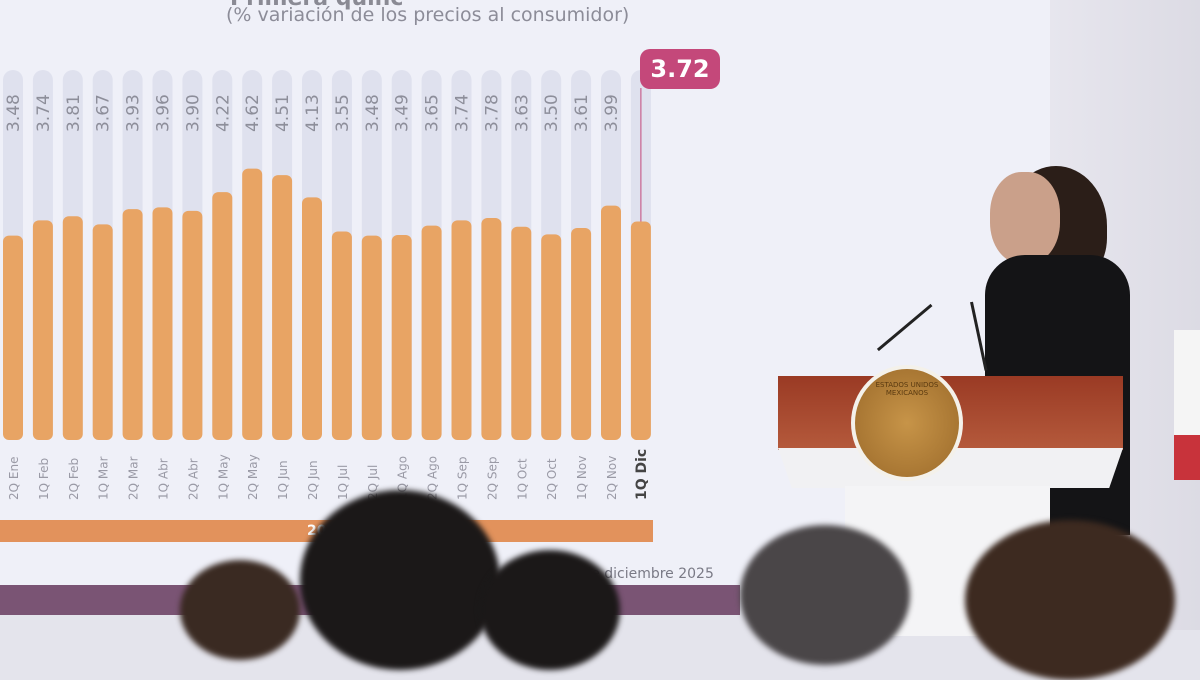 The width and height of the screenshot is (1200, 680). Describe the element at coordinates (401, 337) in the screenshot. I see `bar-1Q-Ago` at that location.